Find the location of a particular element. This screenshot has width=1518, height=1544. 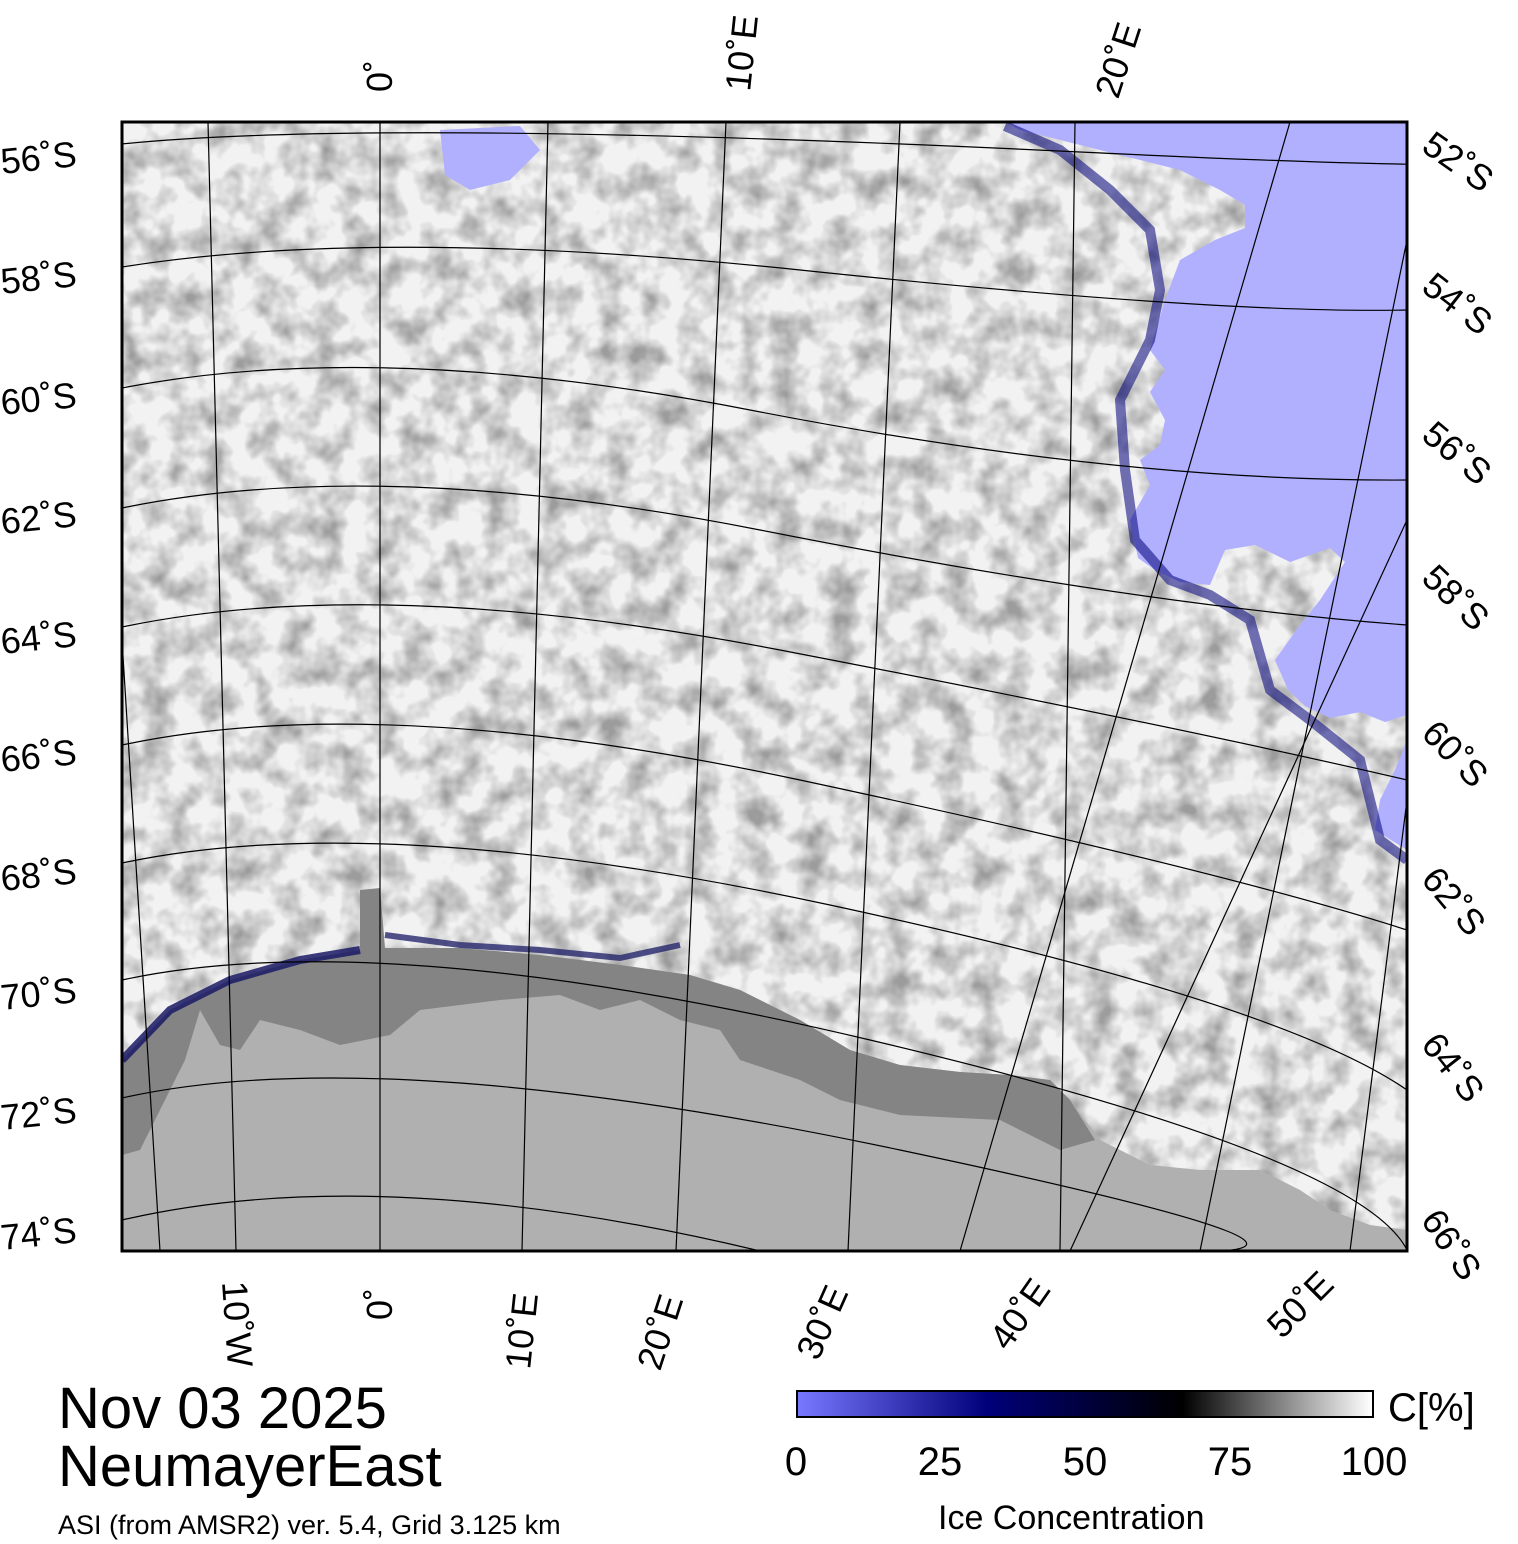

lat-label-left: 70˚S is located at coordinates (39, 993).